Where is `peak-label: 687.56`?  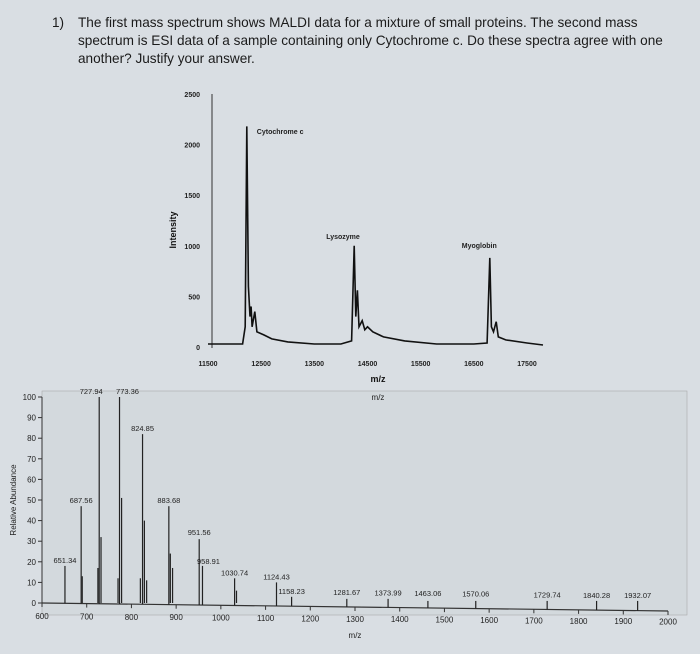
peak-label: 687.56 is located at coordinates (81, 500).